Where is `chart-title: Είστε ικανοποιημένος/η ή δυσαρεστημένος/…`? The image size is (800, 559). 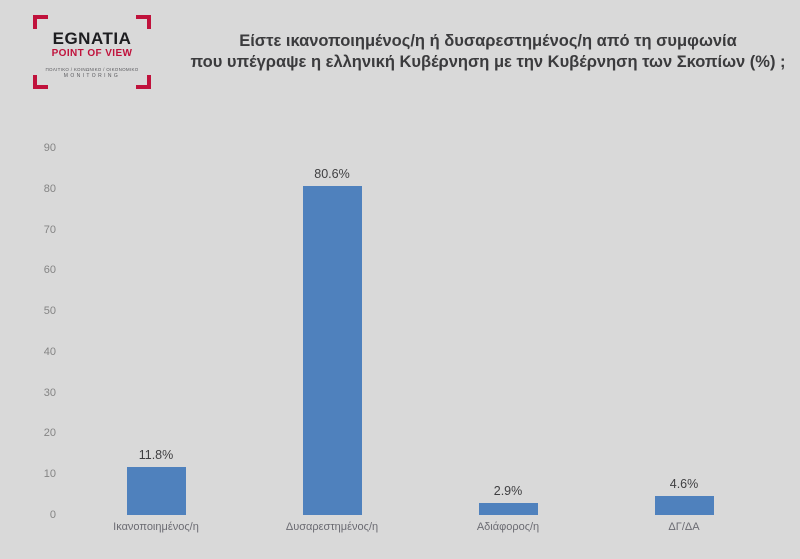
chart-title: Είστε ικανοποιημένος/η ή δυσαρεστημένος/… is located at coordinates (488, 52).